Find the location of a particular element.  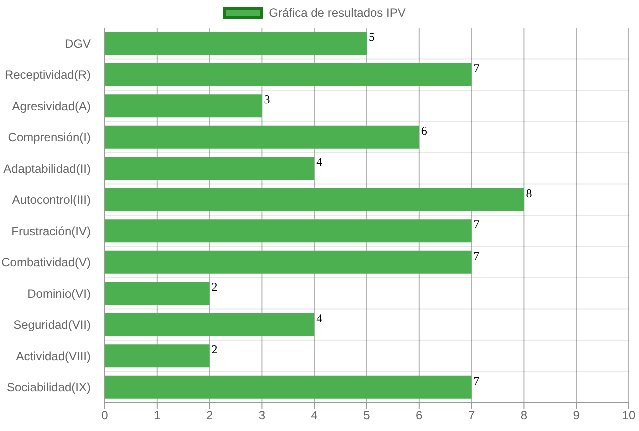

x-tick-label: 4 is located at coordinates (314, 415).